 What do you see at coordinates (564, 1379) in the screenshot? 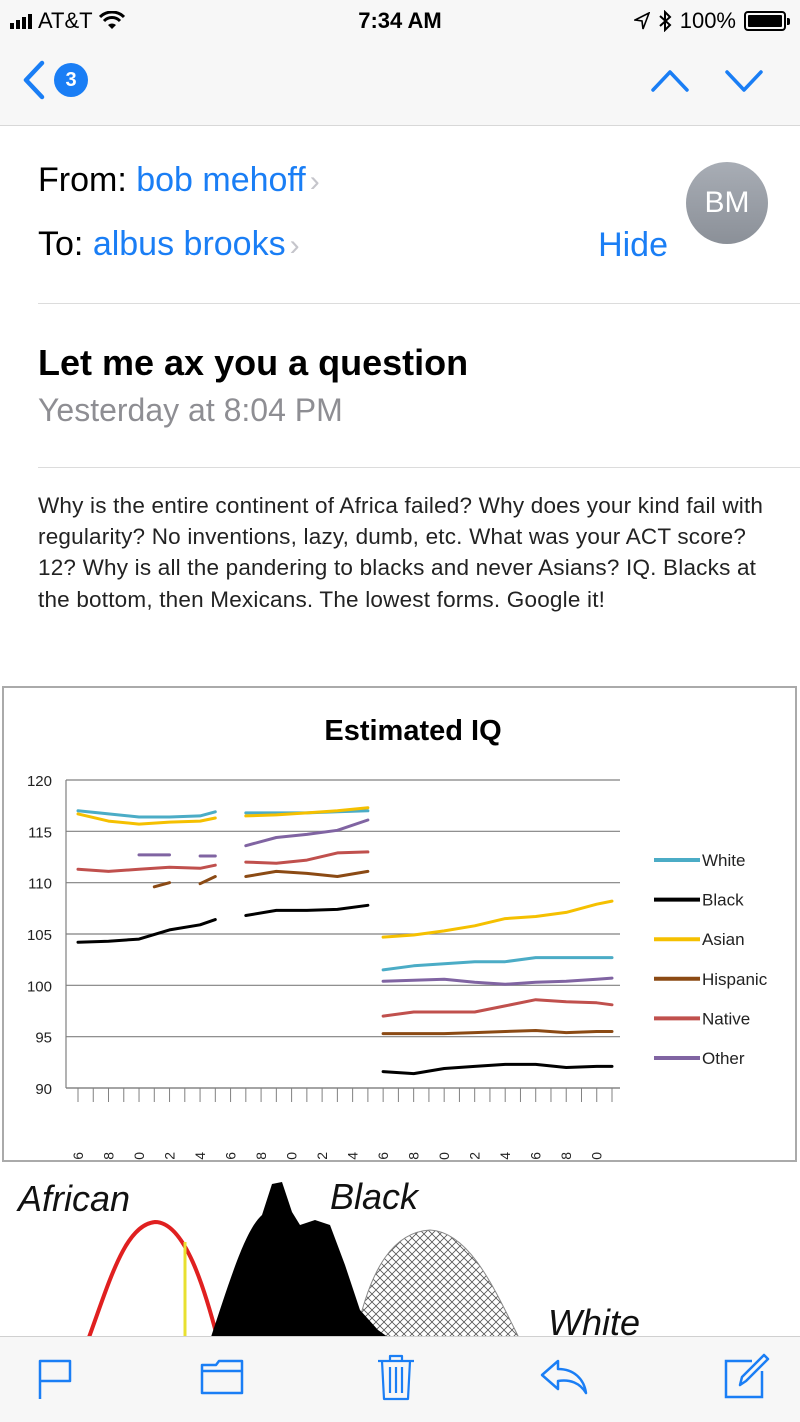
I see `reply-button` at bounding box center [564, 1379].